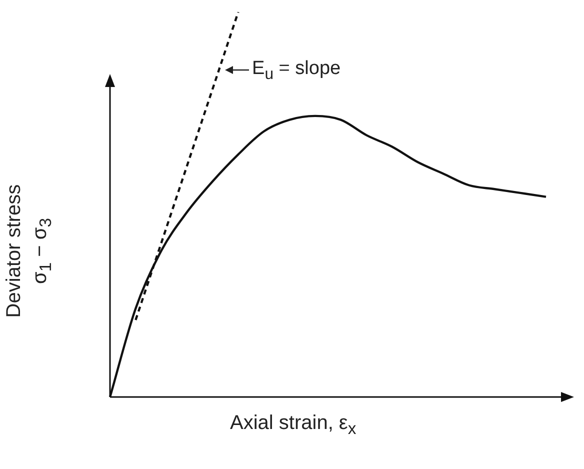 Image resolution: width=584 pixels, height=469 pixels. I want to click on x-axis-title: Axial strain, ε$_{x}$, so click(293, 425).